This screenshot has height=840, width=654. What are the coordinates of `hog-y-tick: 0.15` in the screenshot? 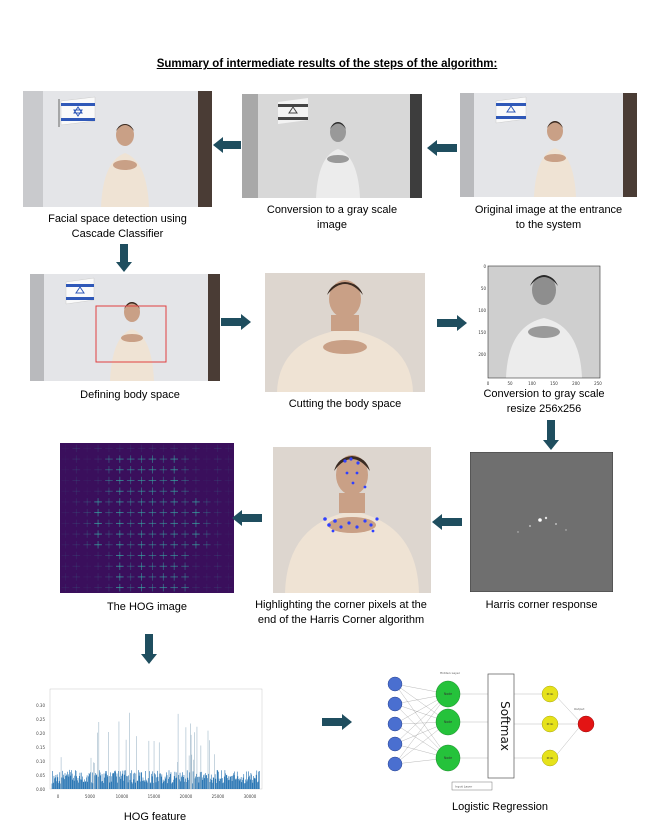 It's located at (40, 747).